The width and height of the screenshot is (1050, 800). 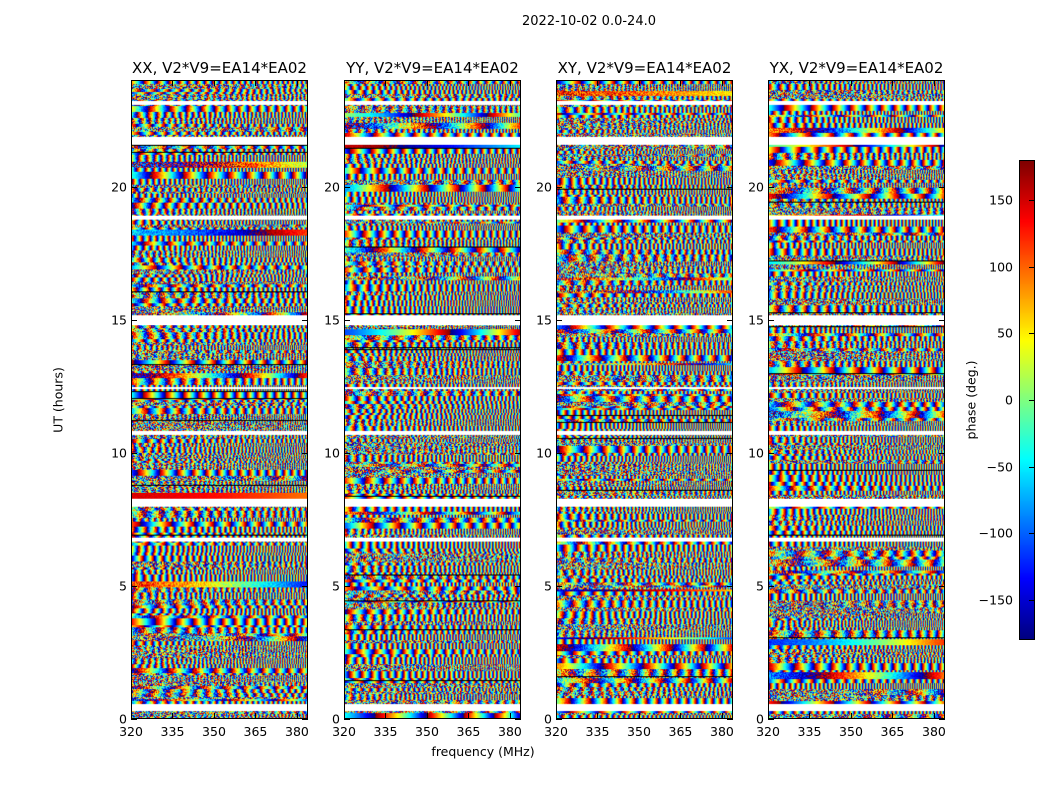 What do you see at coordinates (1009, 400) in the screenshot?
I see `colorbar-tick-label: 0` at bounding box center [1009, 400].